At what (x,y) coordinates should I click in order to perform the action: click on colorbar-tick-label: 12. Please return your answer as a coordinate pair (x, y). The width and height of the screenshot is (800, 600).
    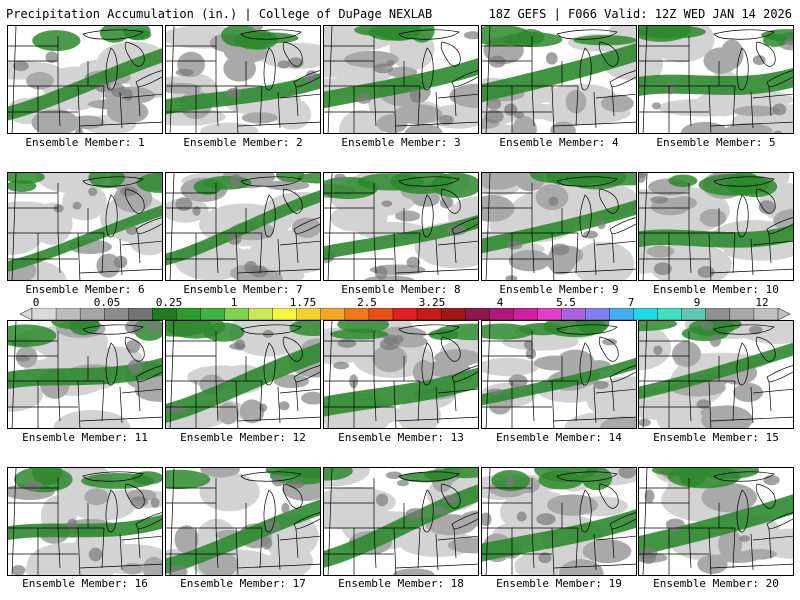
    Looking at the image, I should click on (762, 302).